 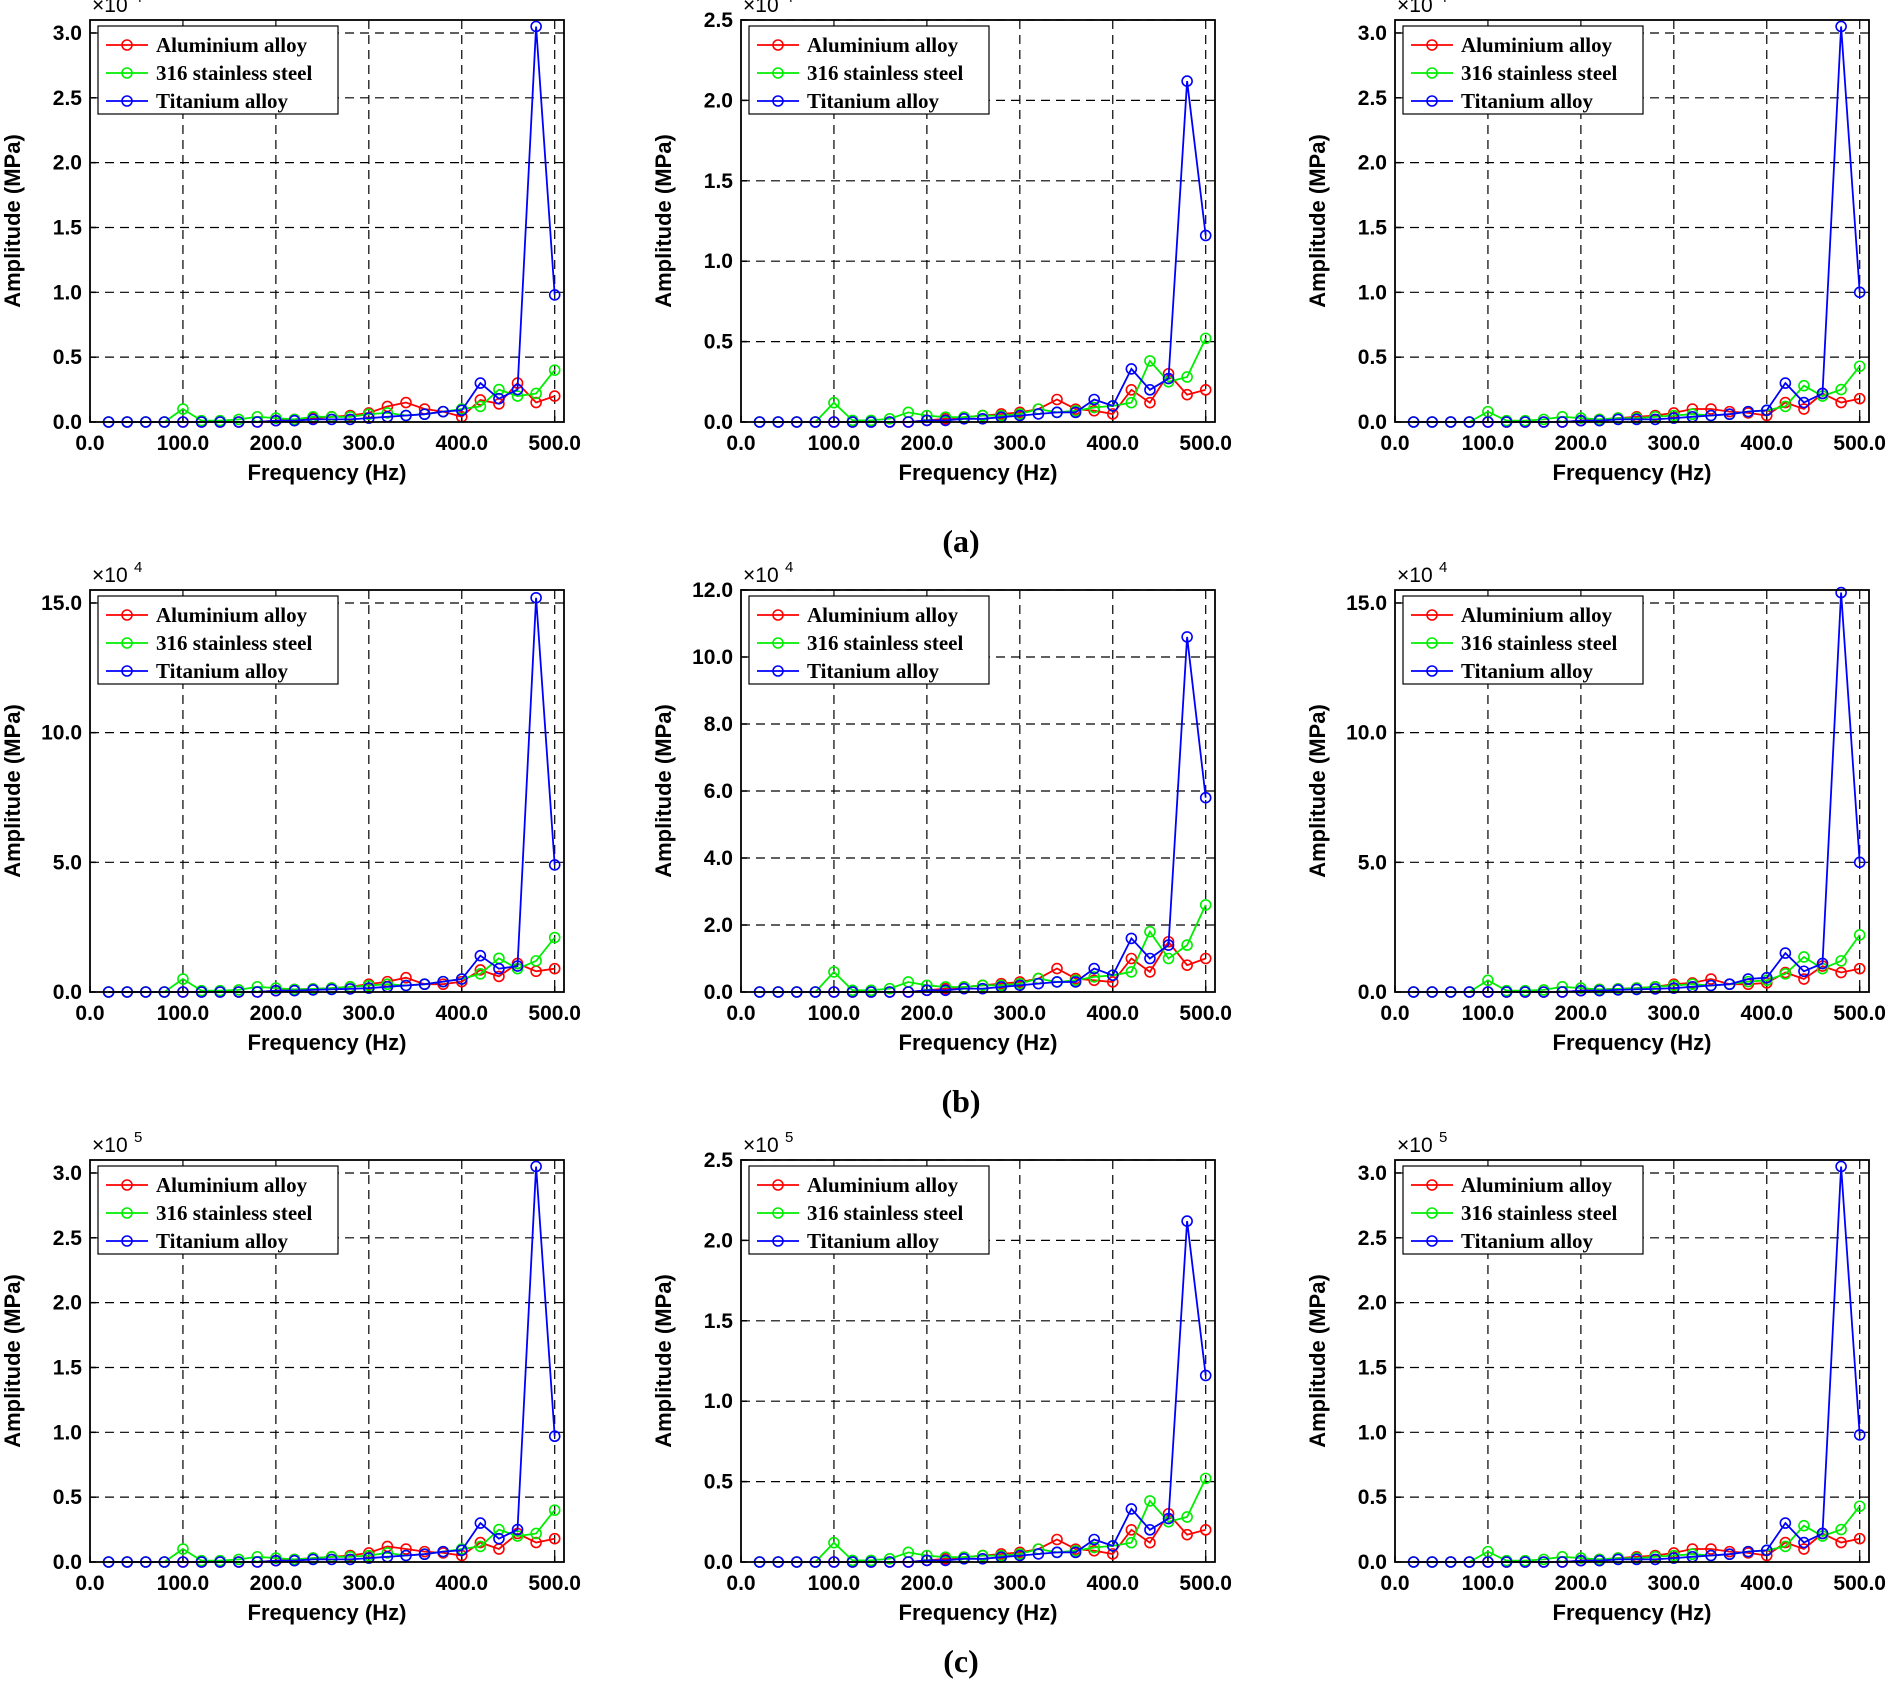 What do you see at coordinates (1415, 575) in the screenshot?
I see `axis-multiplier: ×10` at bounding box center [1415, 575].